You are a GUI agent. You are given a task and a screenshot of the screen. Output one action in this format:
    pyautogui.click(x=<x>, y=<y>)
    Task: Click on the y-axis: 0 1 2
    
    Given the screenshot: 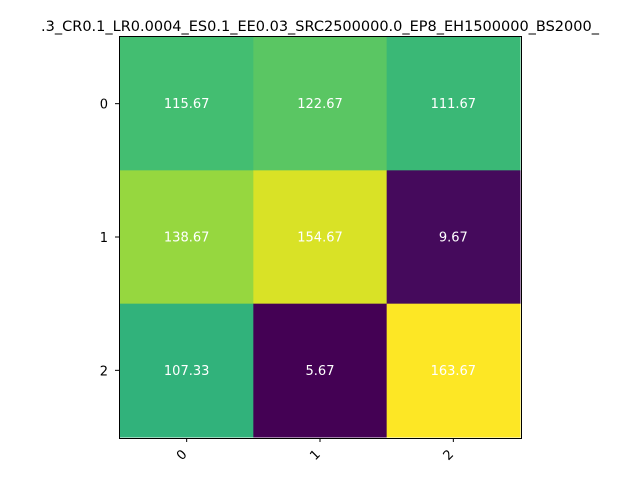 What is the action you would take?
    pyautogui.click(x=109, y=238)
    